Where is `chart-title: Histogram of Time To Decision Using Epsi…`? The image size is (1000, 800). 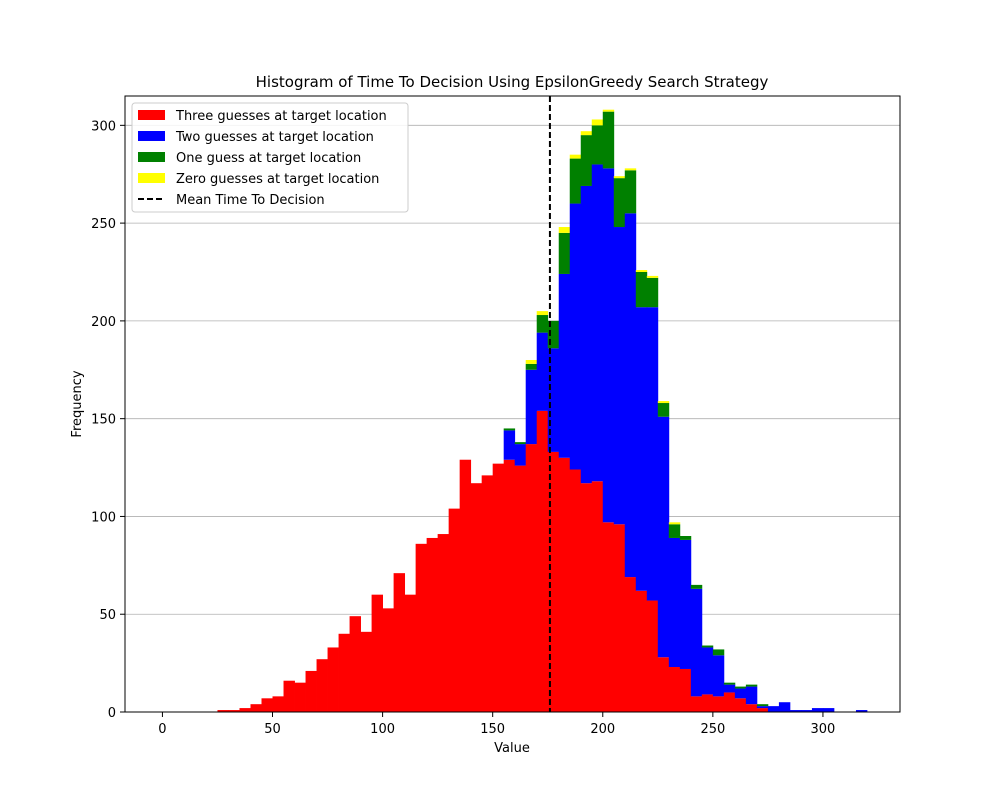 chart-title: Histogram of Time To Decision Using Epsi… is located at coordinates (512, 82).